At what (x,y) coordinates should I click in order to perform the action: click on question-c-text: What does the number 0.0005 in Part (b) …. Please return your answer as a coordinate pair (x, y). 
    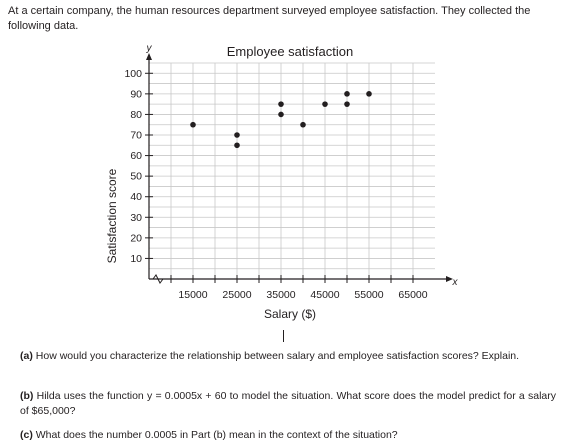
    Looking at the image, I should click on (216, 435).